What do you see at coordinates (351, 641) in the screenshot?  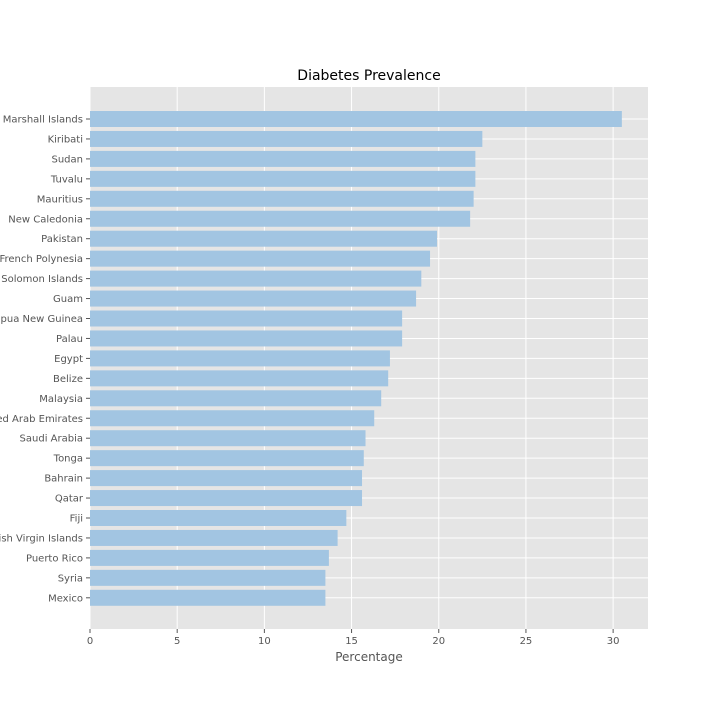 I see `x-tick-label: 15` at bounding box center [351, 641].